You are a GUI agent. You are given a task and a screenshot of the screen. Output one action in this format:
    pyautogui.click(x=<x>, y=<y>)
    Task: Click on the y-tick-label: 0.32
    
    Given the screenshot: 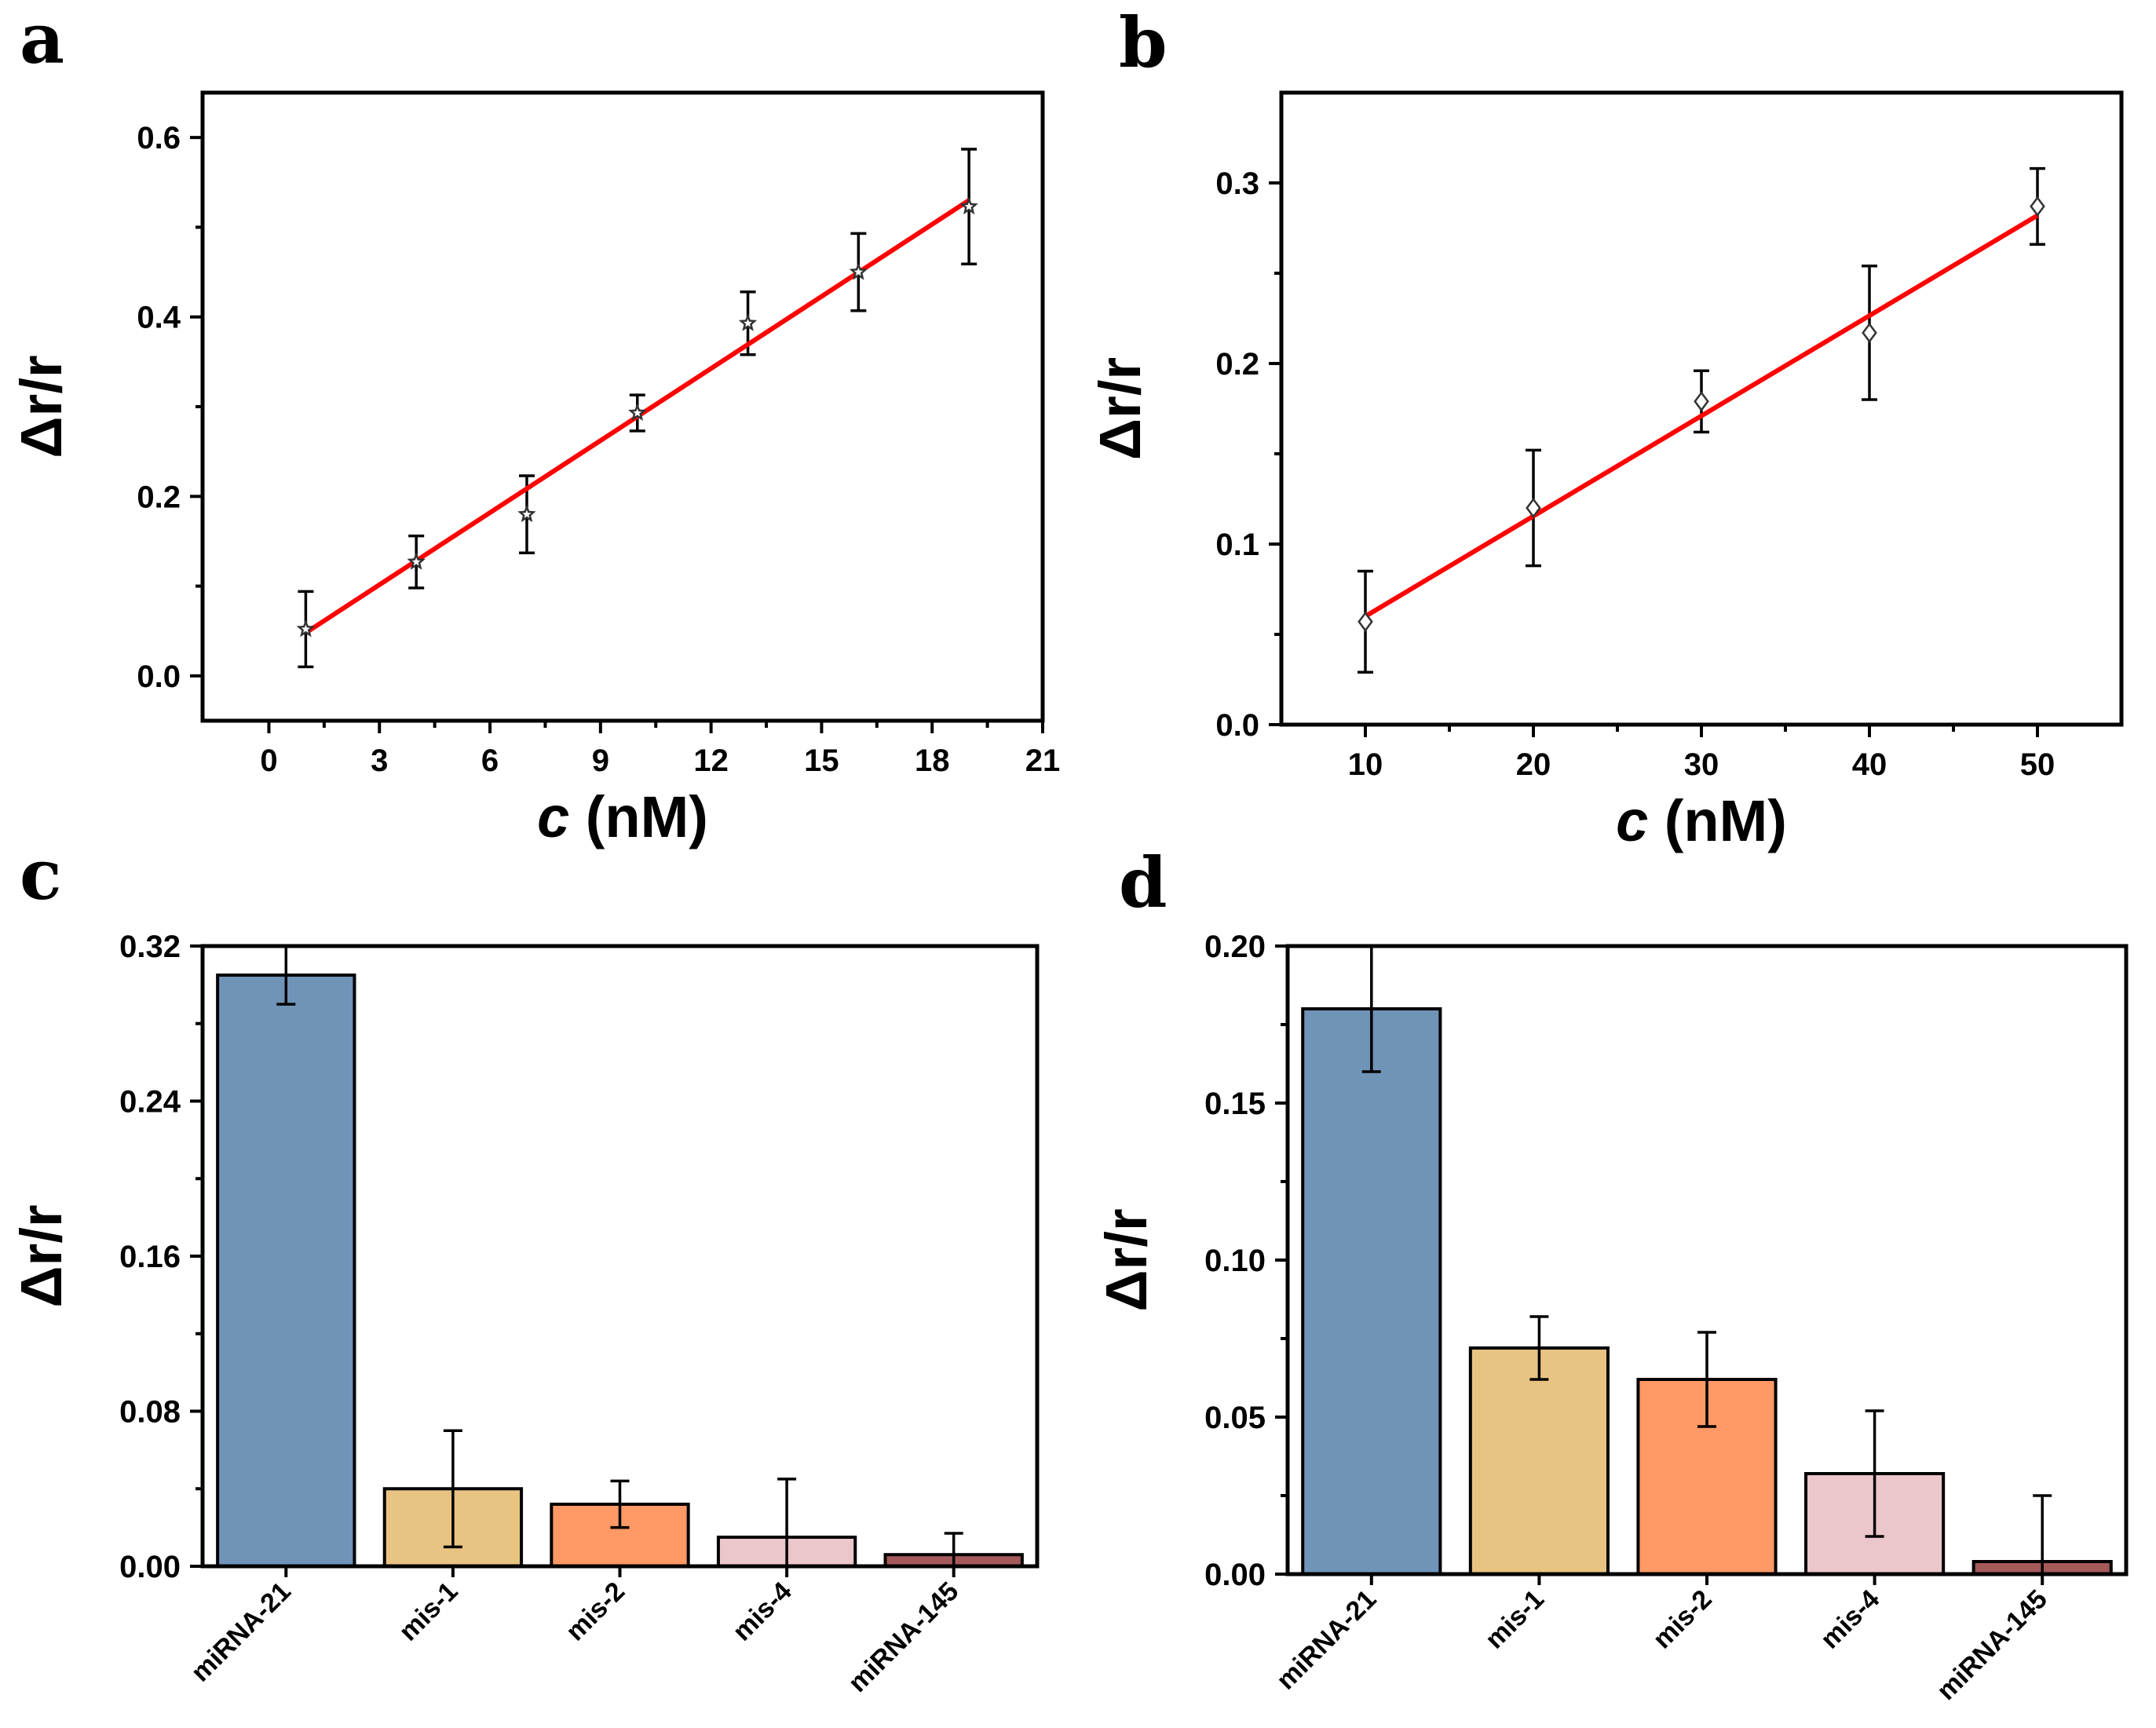 What is the action you would take?
    pyautogui.click(x=150, y=947)
    